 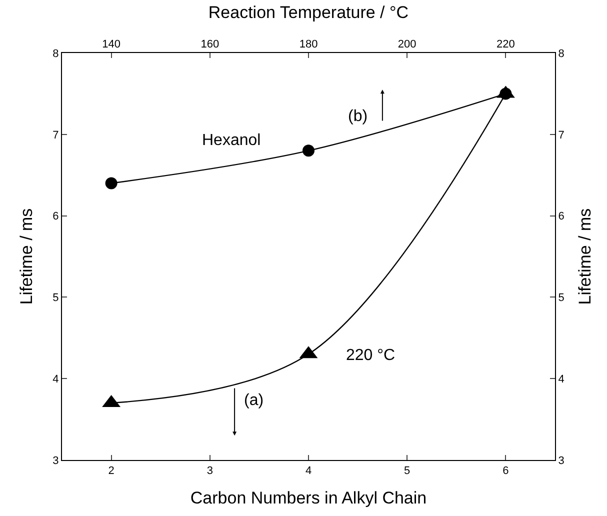 I want to click on y2-tick-label: 8, so click(x=561, y=54).